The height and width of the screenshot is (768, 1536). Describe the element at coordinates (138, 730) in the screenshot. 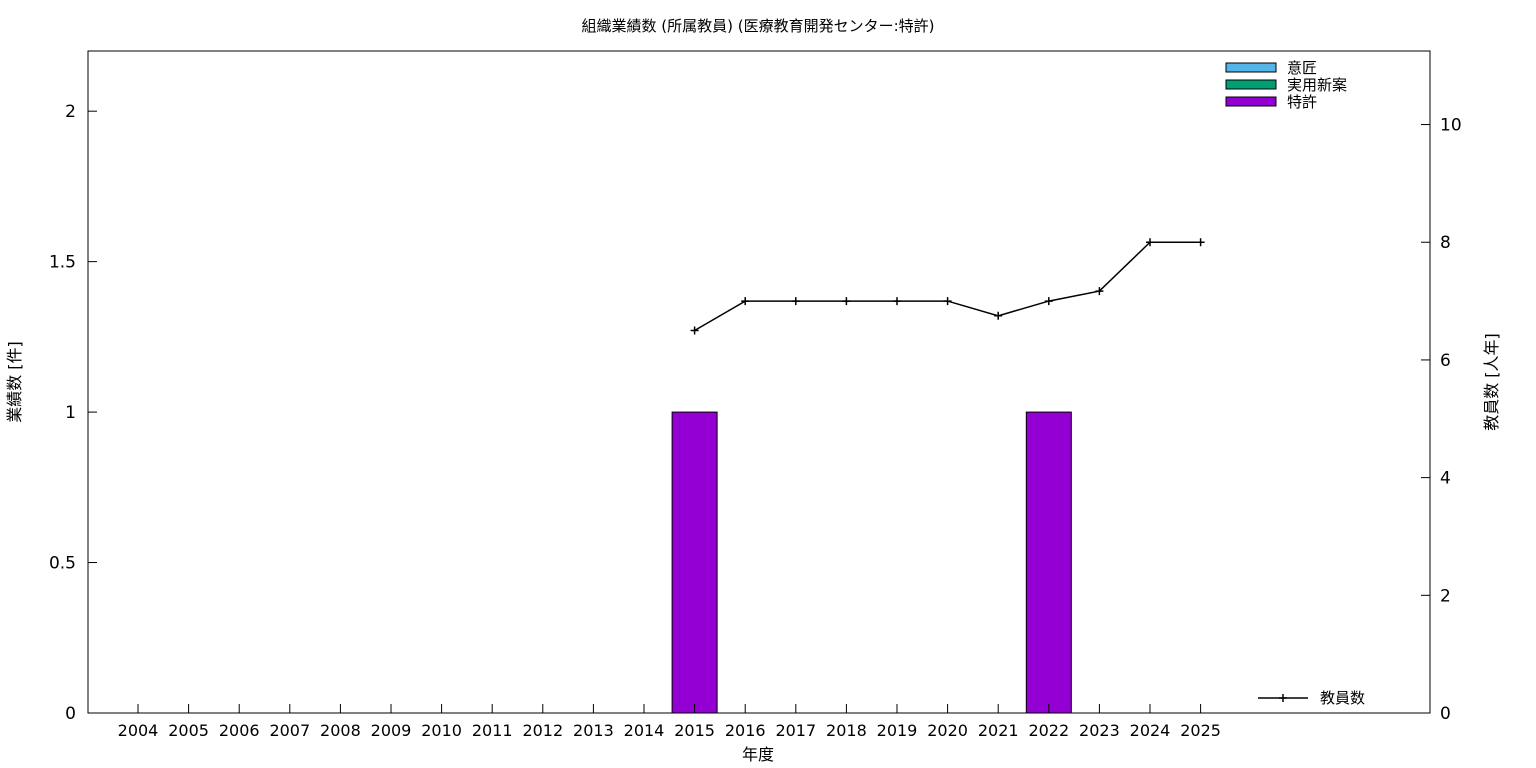

I see `x-tick-label: 2004` at that location.